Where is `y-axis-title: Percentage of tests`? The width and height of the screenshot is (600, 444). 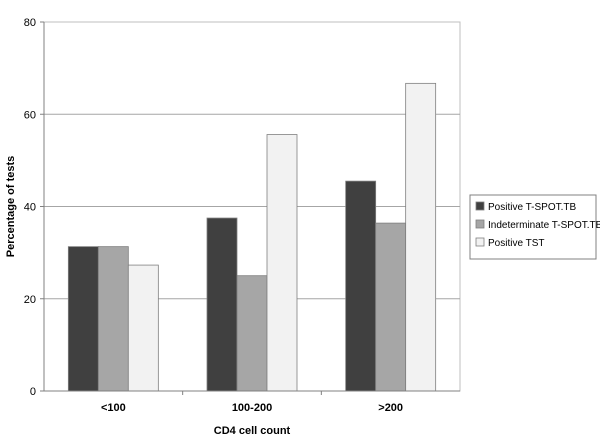
y-axis-title: Percentage of tests is located at coordinates (11, 206).